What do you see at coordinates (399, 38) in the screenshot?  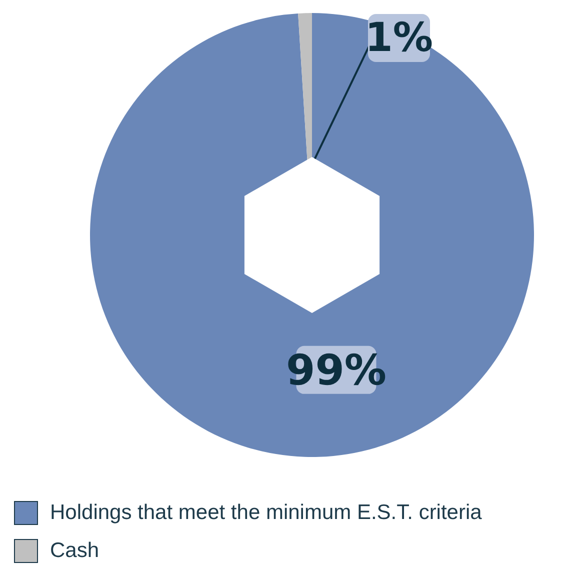 I see `data-label: 1%` at bounding box center [399, 38].